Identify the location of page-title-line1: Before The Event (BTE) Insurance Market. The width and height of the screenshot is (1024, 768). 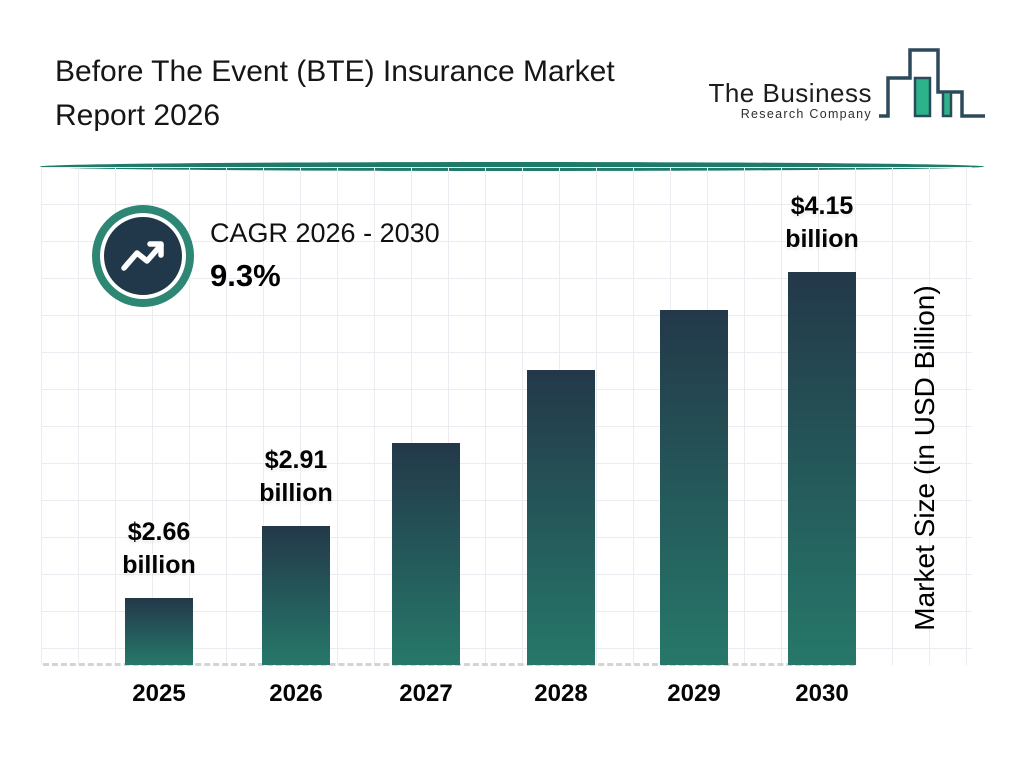
(335, 71).